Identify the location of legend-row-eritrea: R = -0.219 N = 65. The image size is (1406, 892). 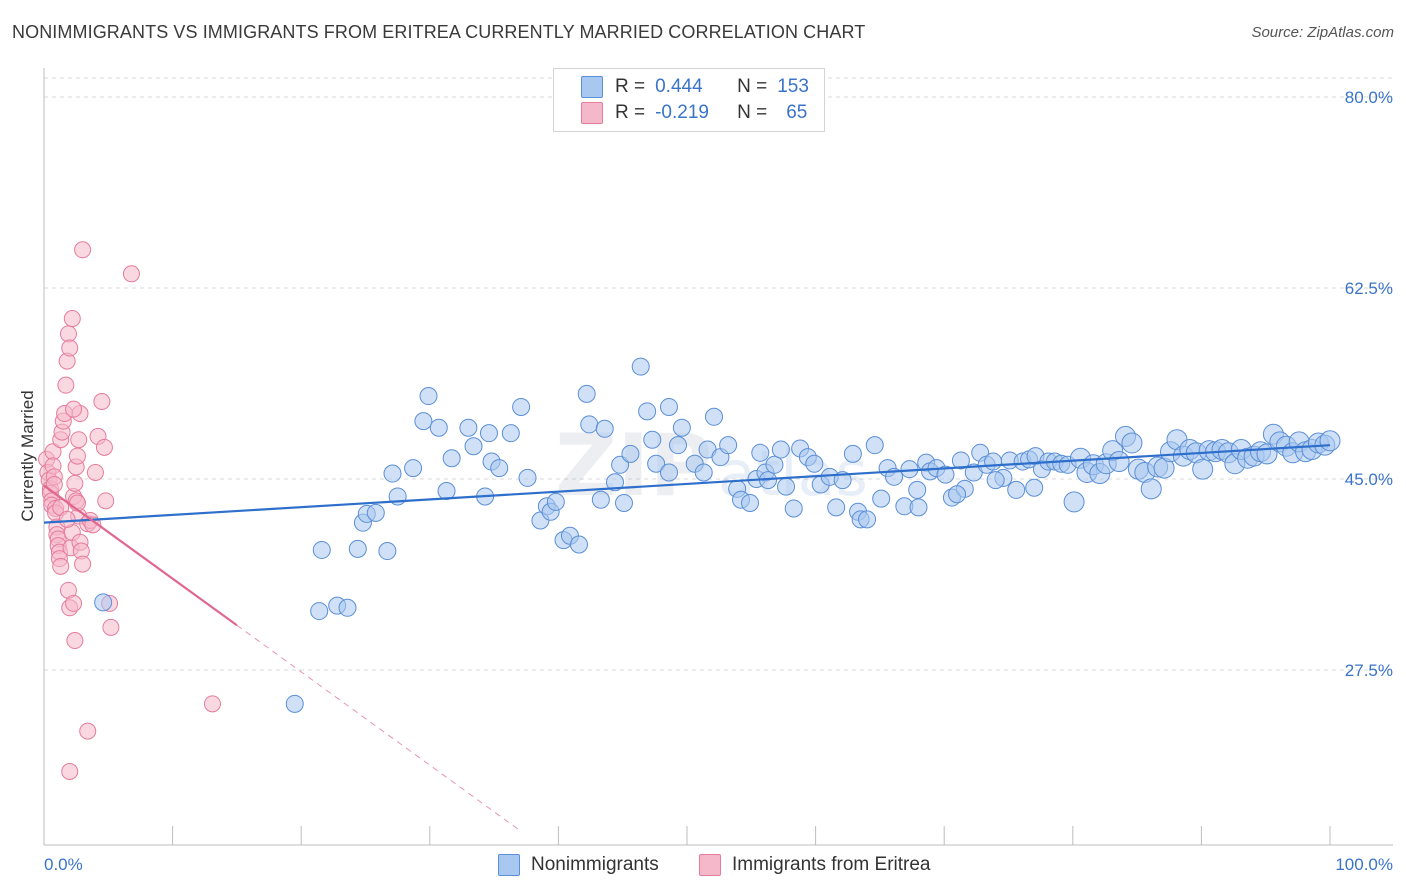
(680, 113).